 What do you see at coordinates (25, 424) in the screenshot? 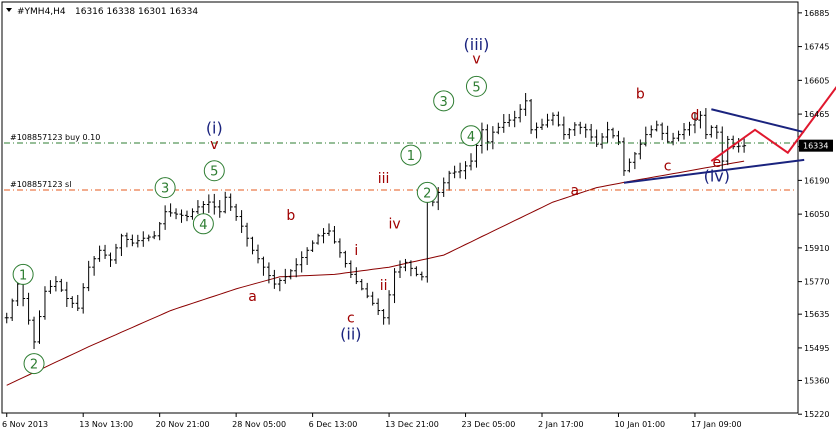
I see `x-tick-label: 6 Nov 2013` at bounding box center [25, 424].